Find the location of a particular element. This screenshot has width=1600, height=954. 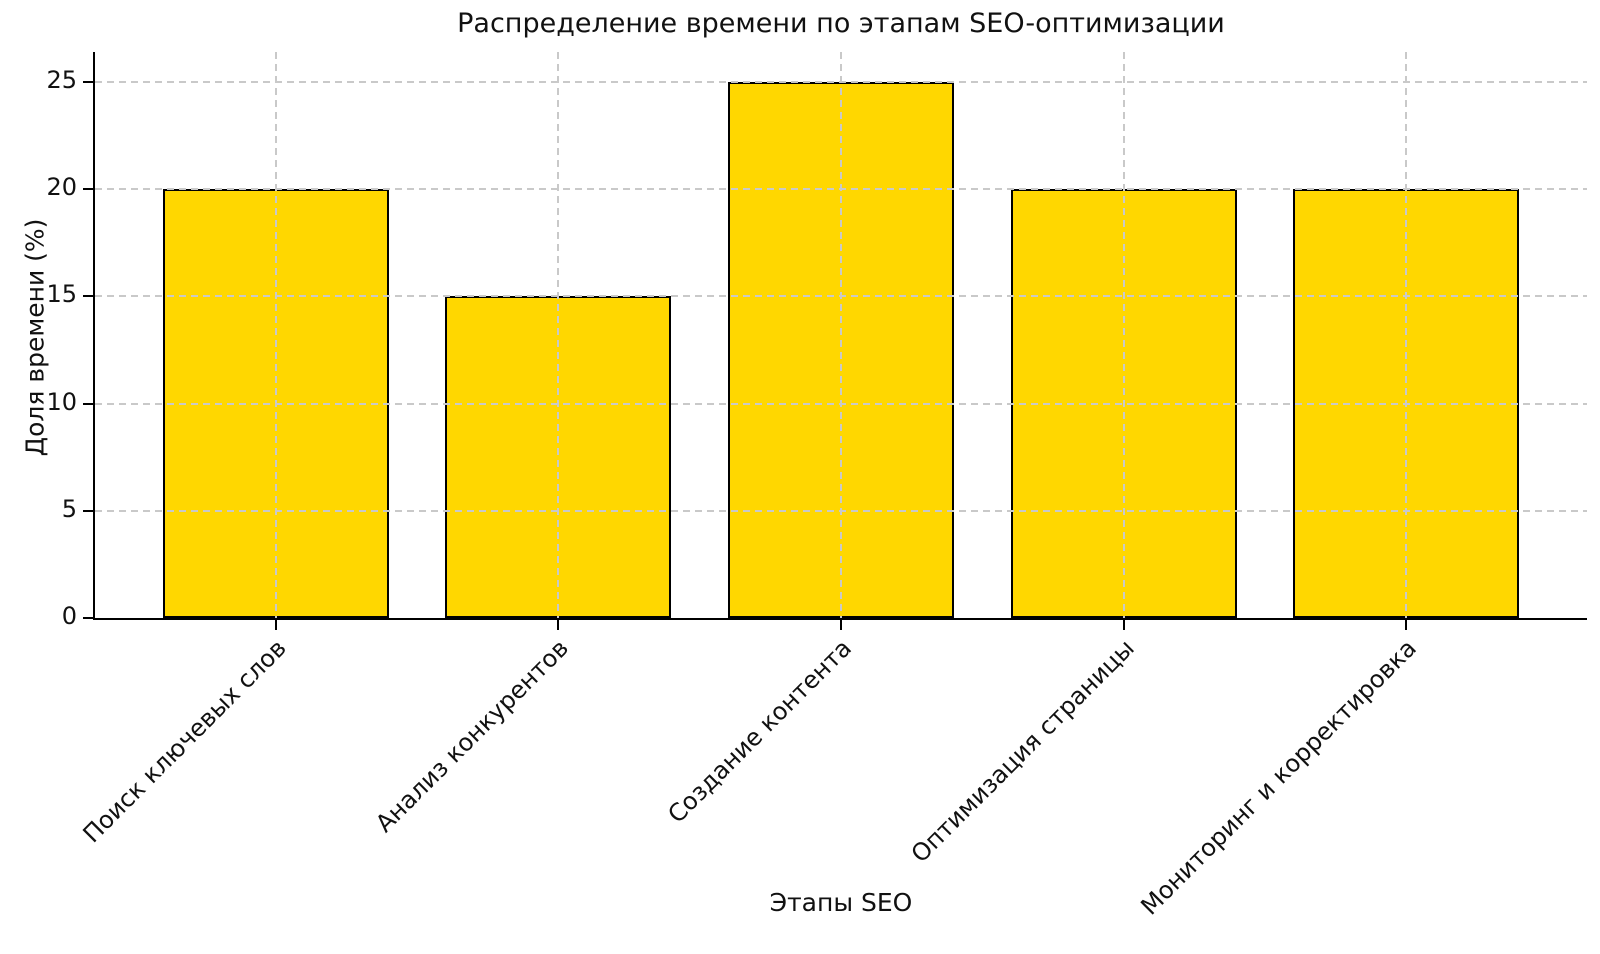

y-tick-label: 15 is located at coordinates (61, 294).